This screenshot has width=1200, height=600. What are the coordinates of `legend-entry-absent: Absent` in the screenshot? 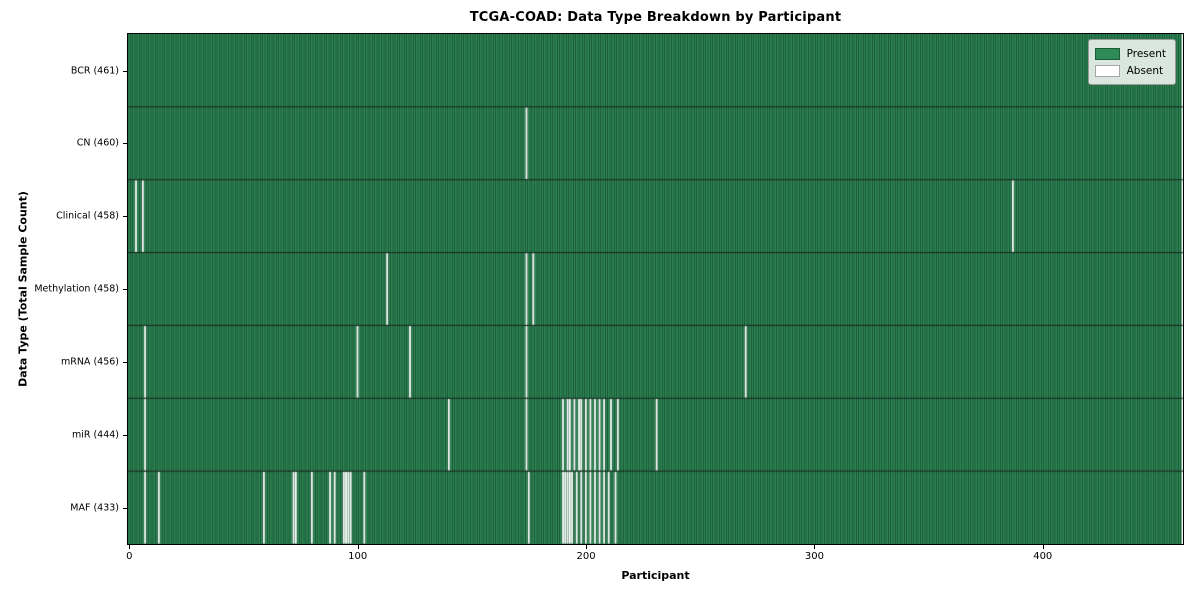 It's located at (1130, 70).